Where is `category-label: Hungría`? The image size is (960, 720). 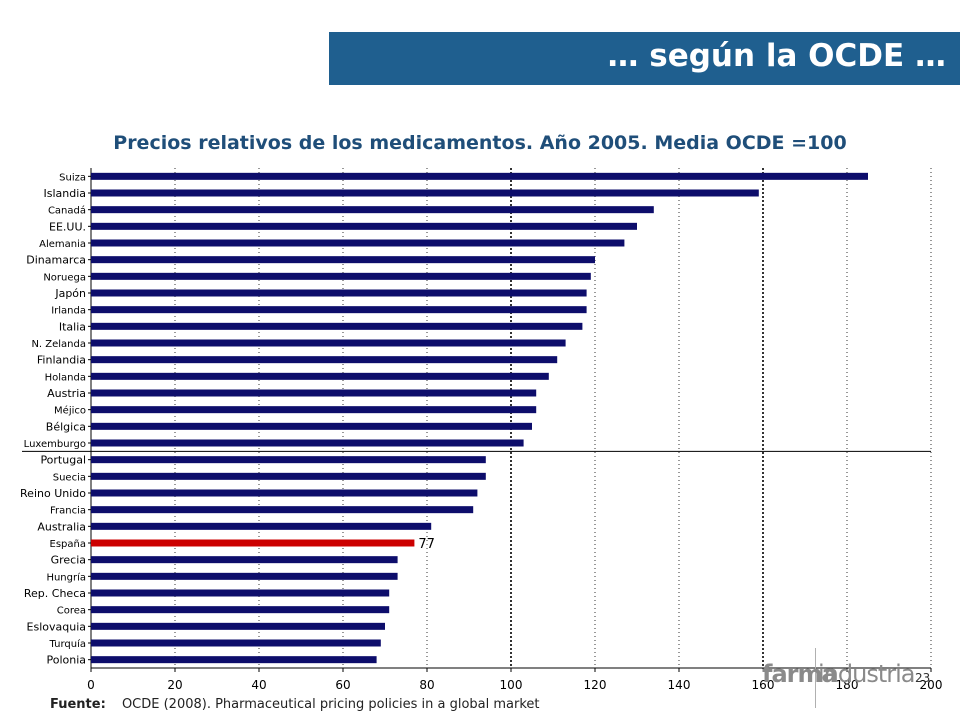
category-label: Hungría is located at coordinates (66, 577).